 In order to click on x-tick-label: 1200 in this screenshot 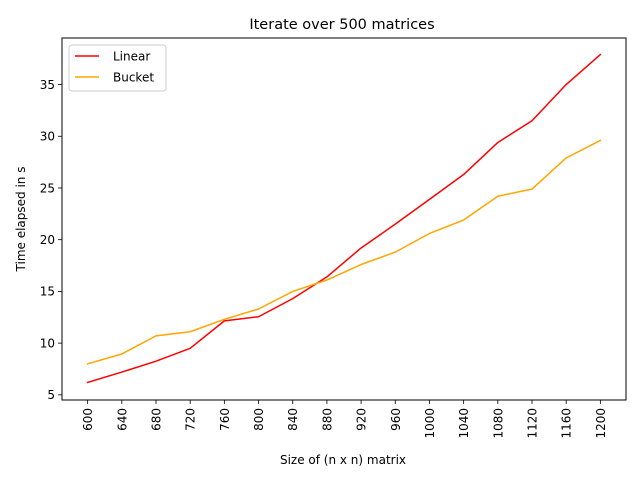, I will do `click(601, 423)`.